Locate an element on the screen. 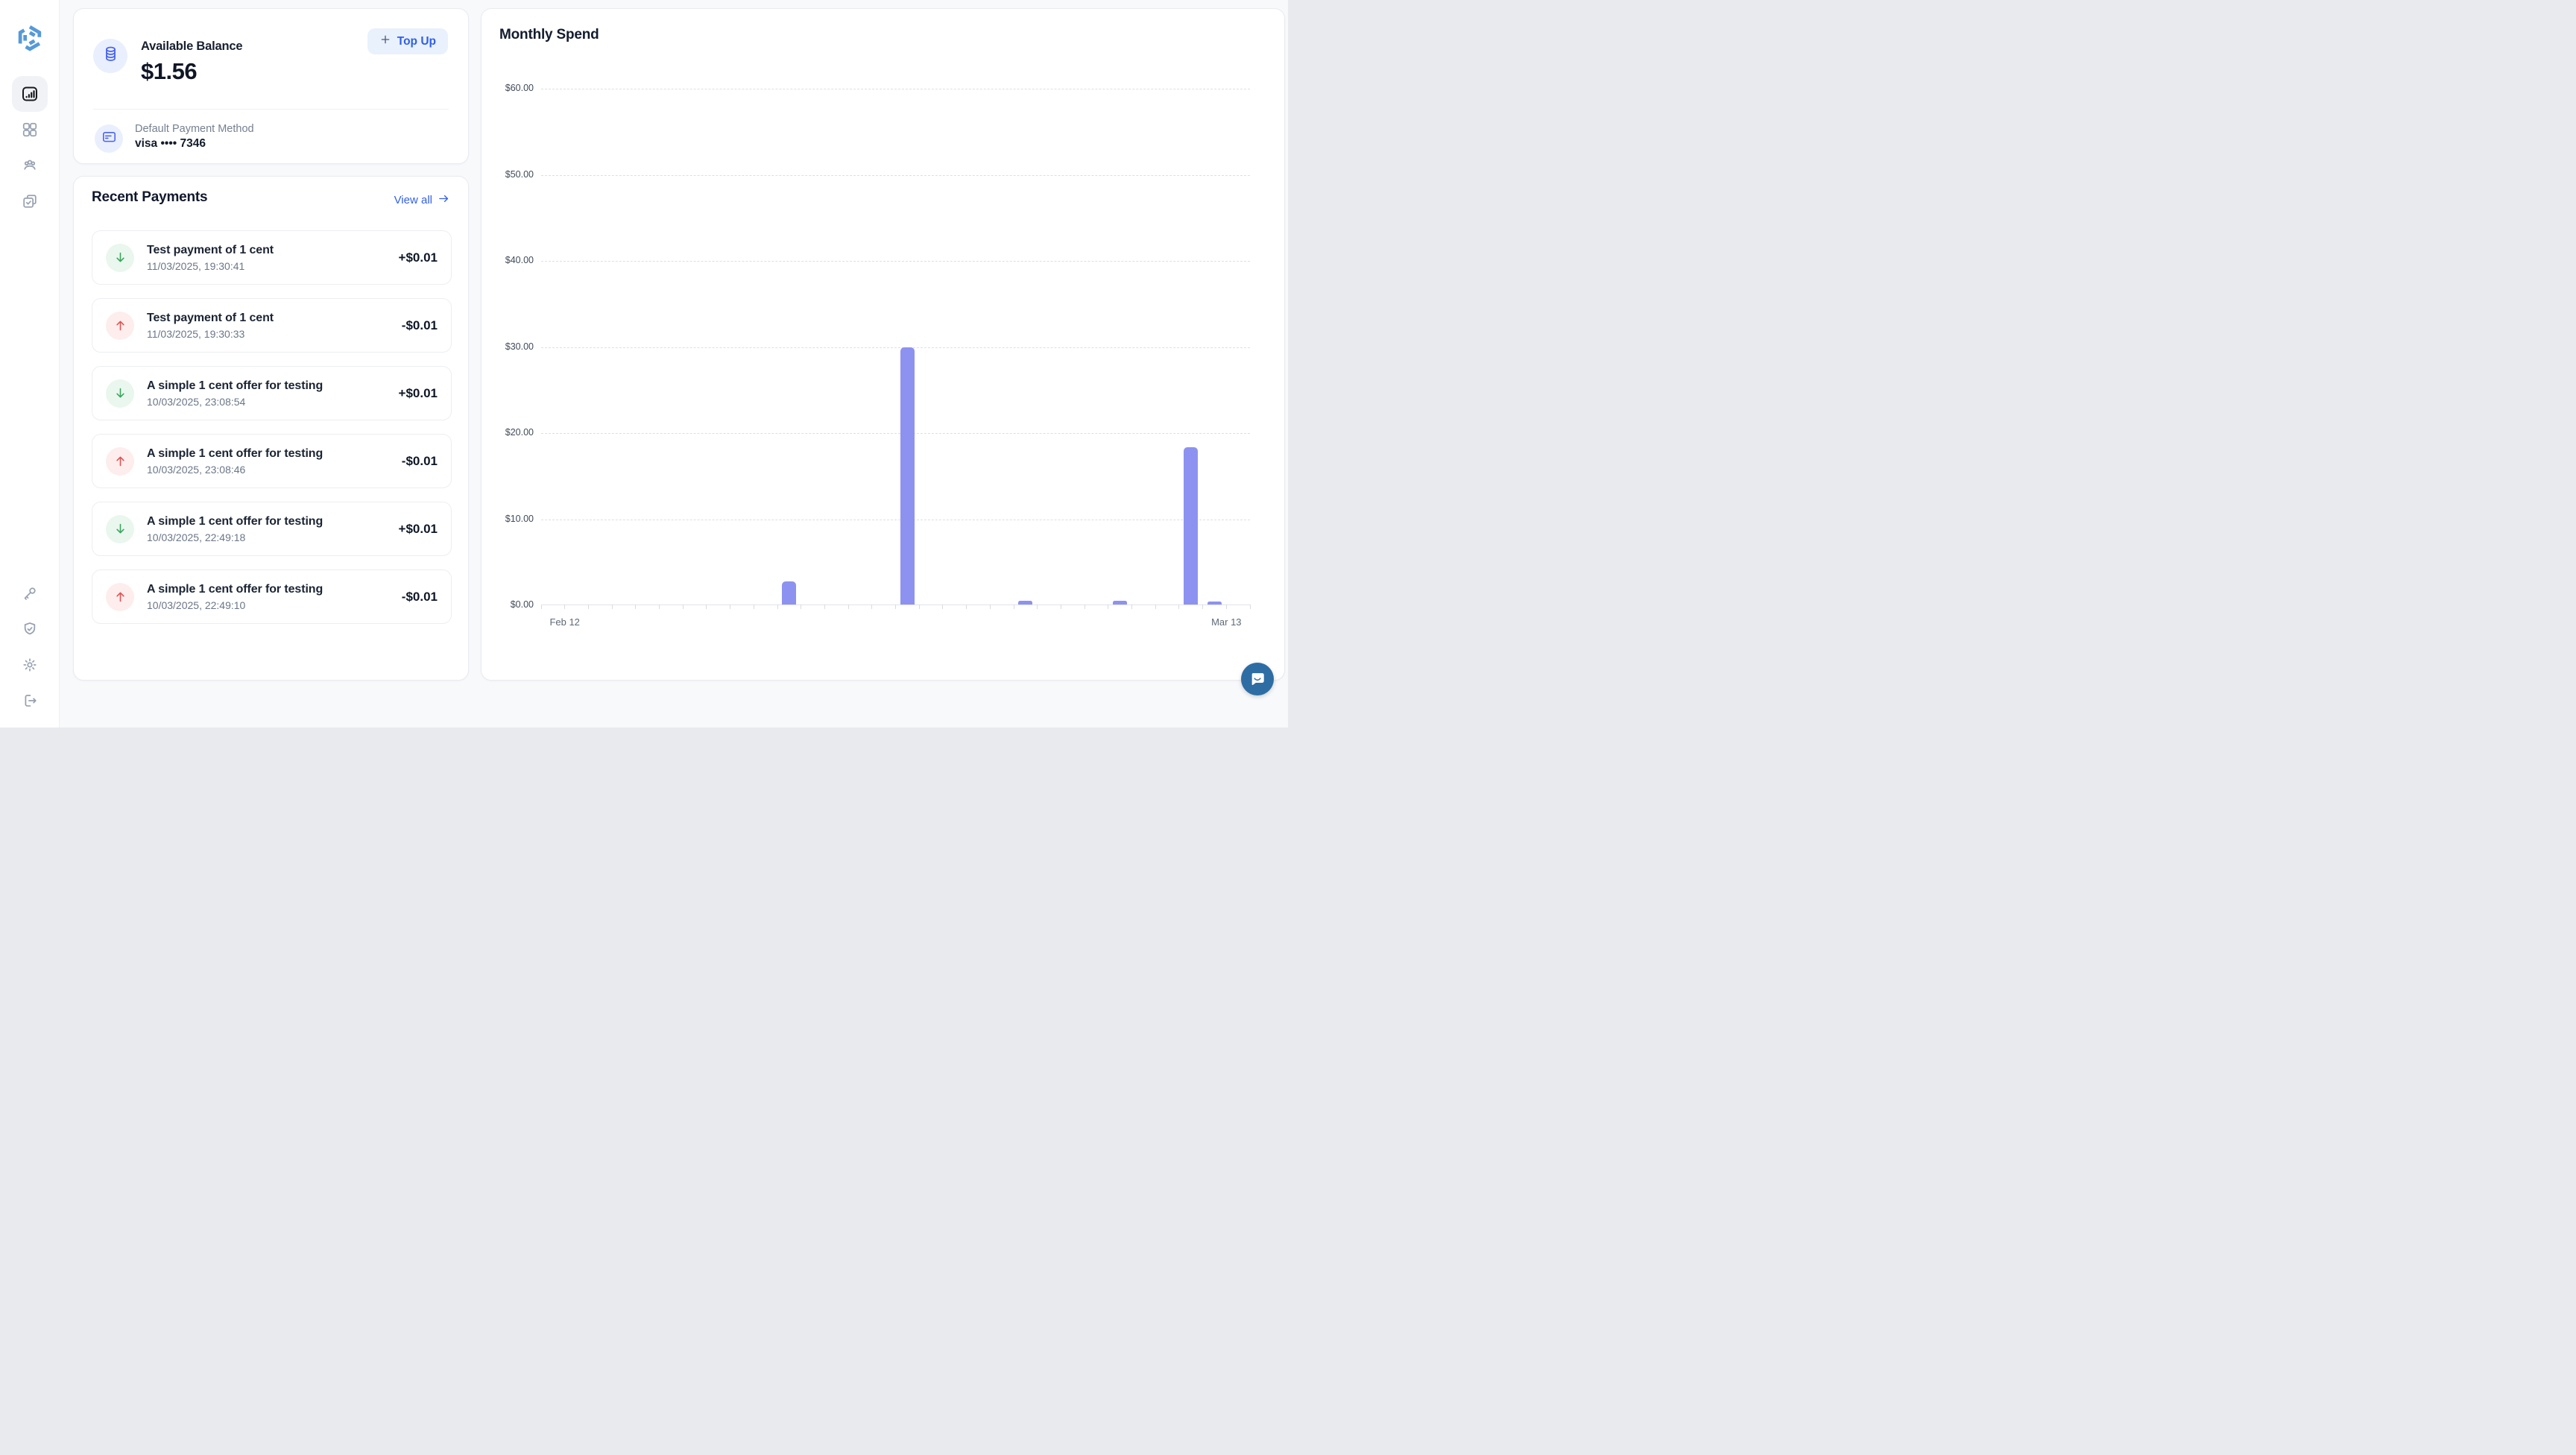 This screenshot has height=1455, width=2576. chat-bubble-icon is located at coordinates (1257, 679).